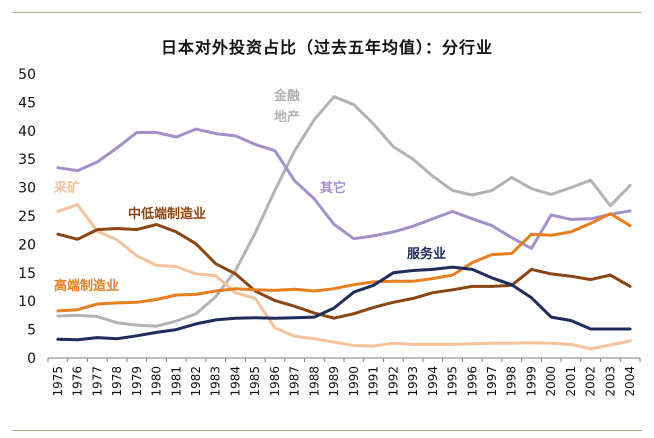 This screenshot has height=438, width=654. Describe the element at coordinates (176, 381) in the screenshot. I see `x-tick-label: 1981` at that location.